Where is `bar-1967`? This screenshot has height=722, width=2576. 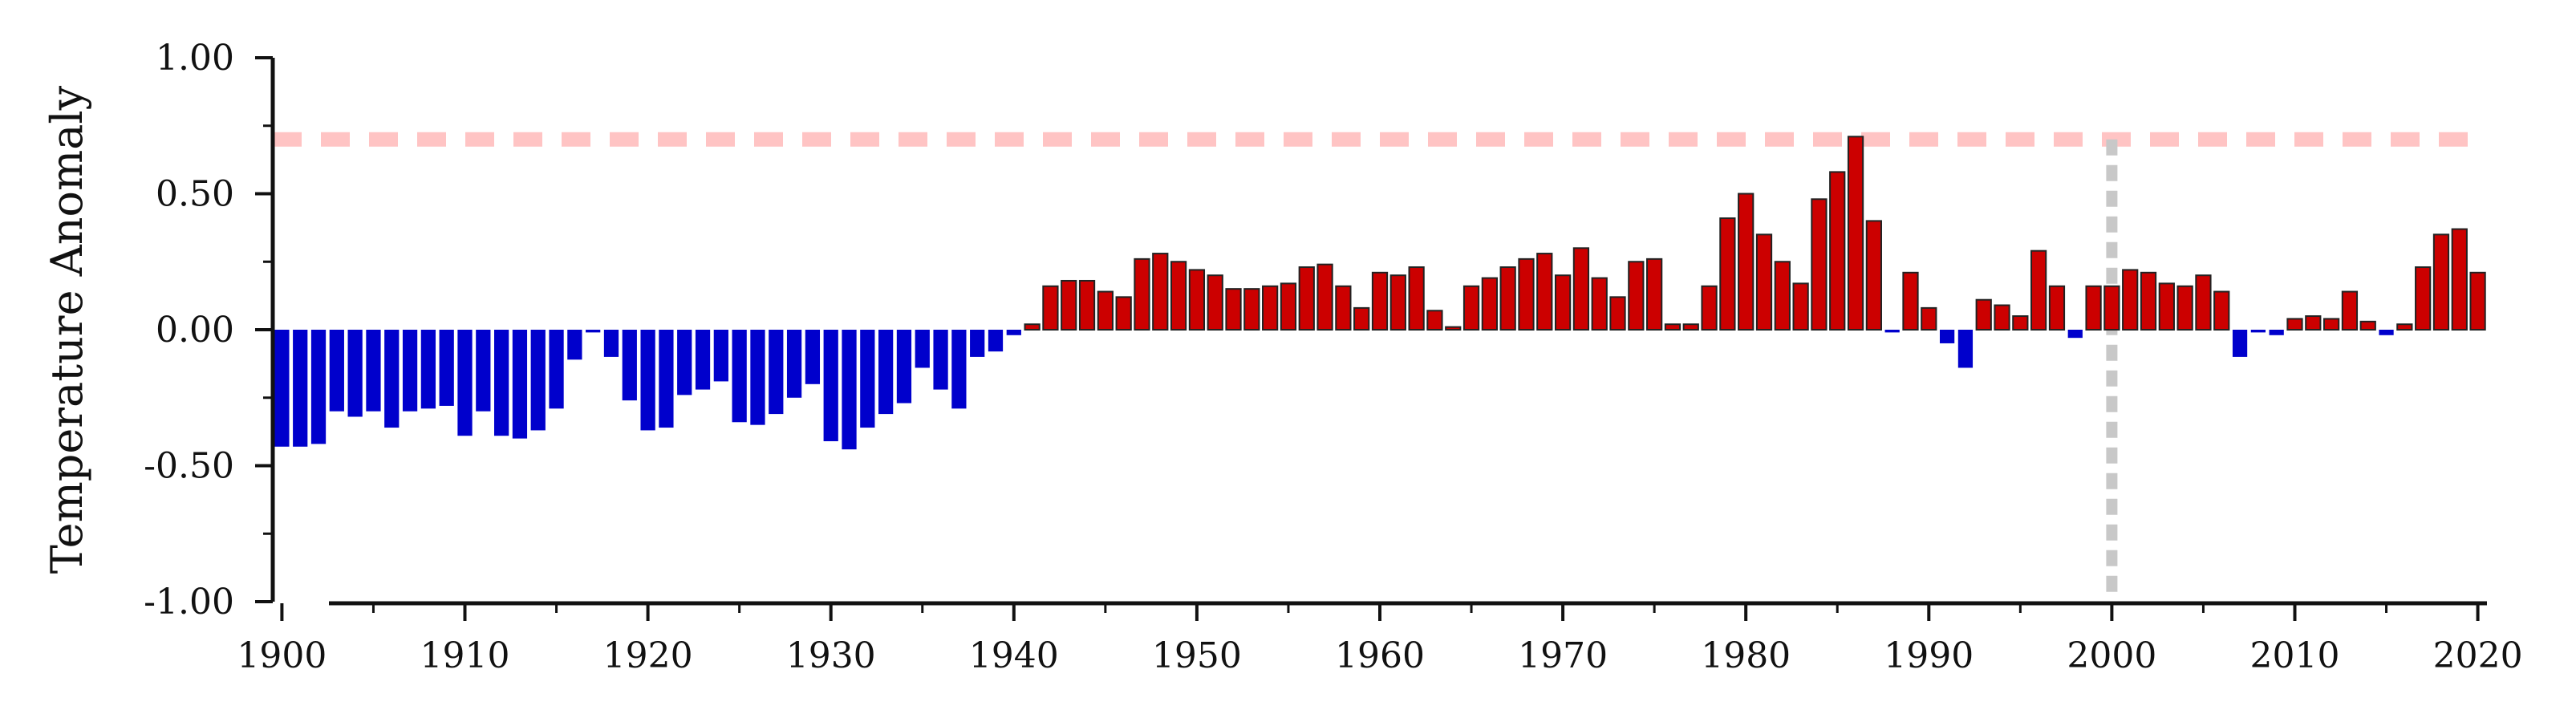 bar-1967 is located at coordinates (1507, 298).